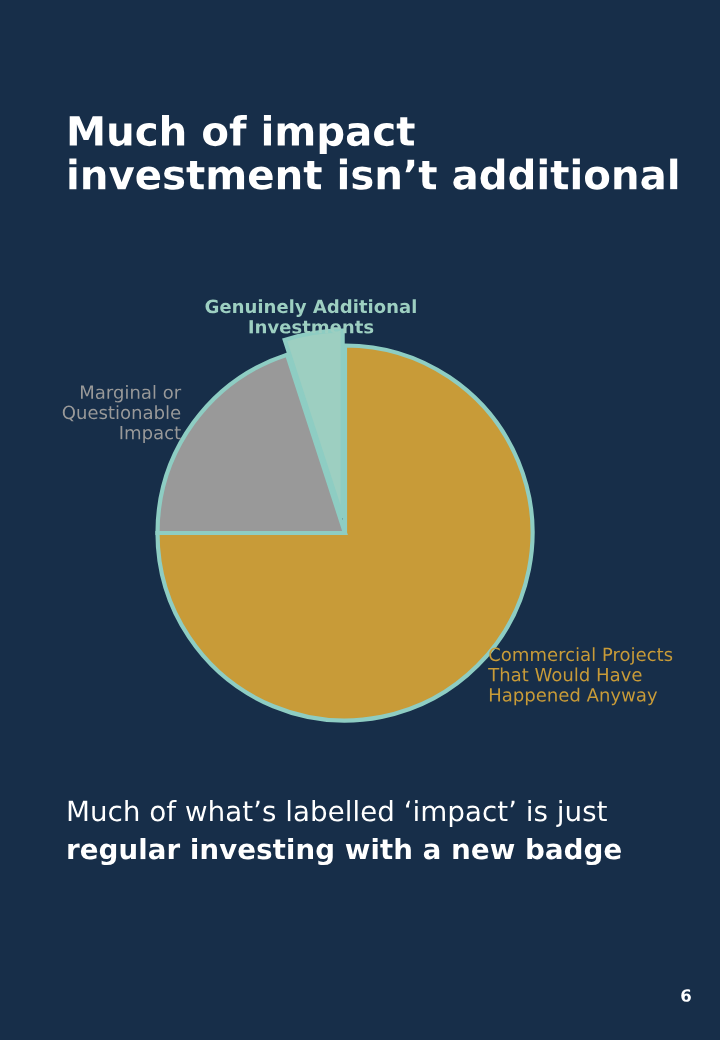  Describe the element at coordinates (373, 152) in the screenshot. I see `chart-title: Much of impact investment isn’t additional` at that location.